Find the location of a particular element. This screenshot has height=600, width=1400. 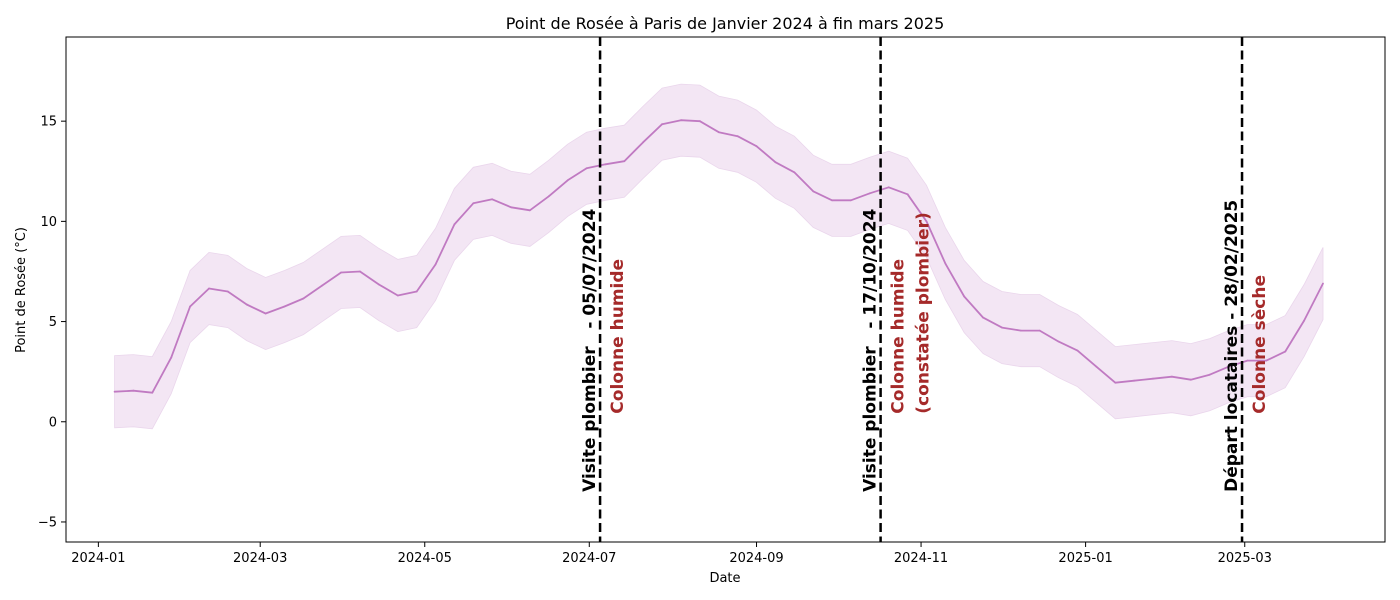

y-tick-label: −5 is located at coordinates (47, 522).